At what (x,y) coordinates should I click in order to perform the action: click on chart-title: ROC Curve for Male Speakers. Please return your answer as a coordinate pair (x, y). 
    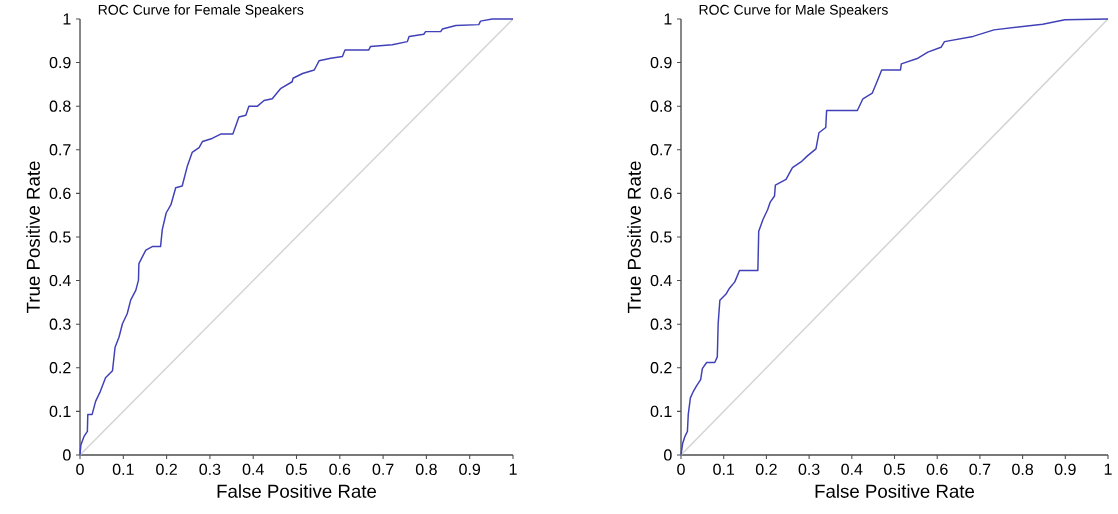
    Looking at the image, I should click on (793, 11).